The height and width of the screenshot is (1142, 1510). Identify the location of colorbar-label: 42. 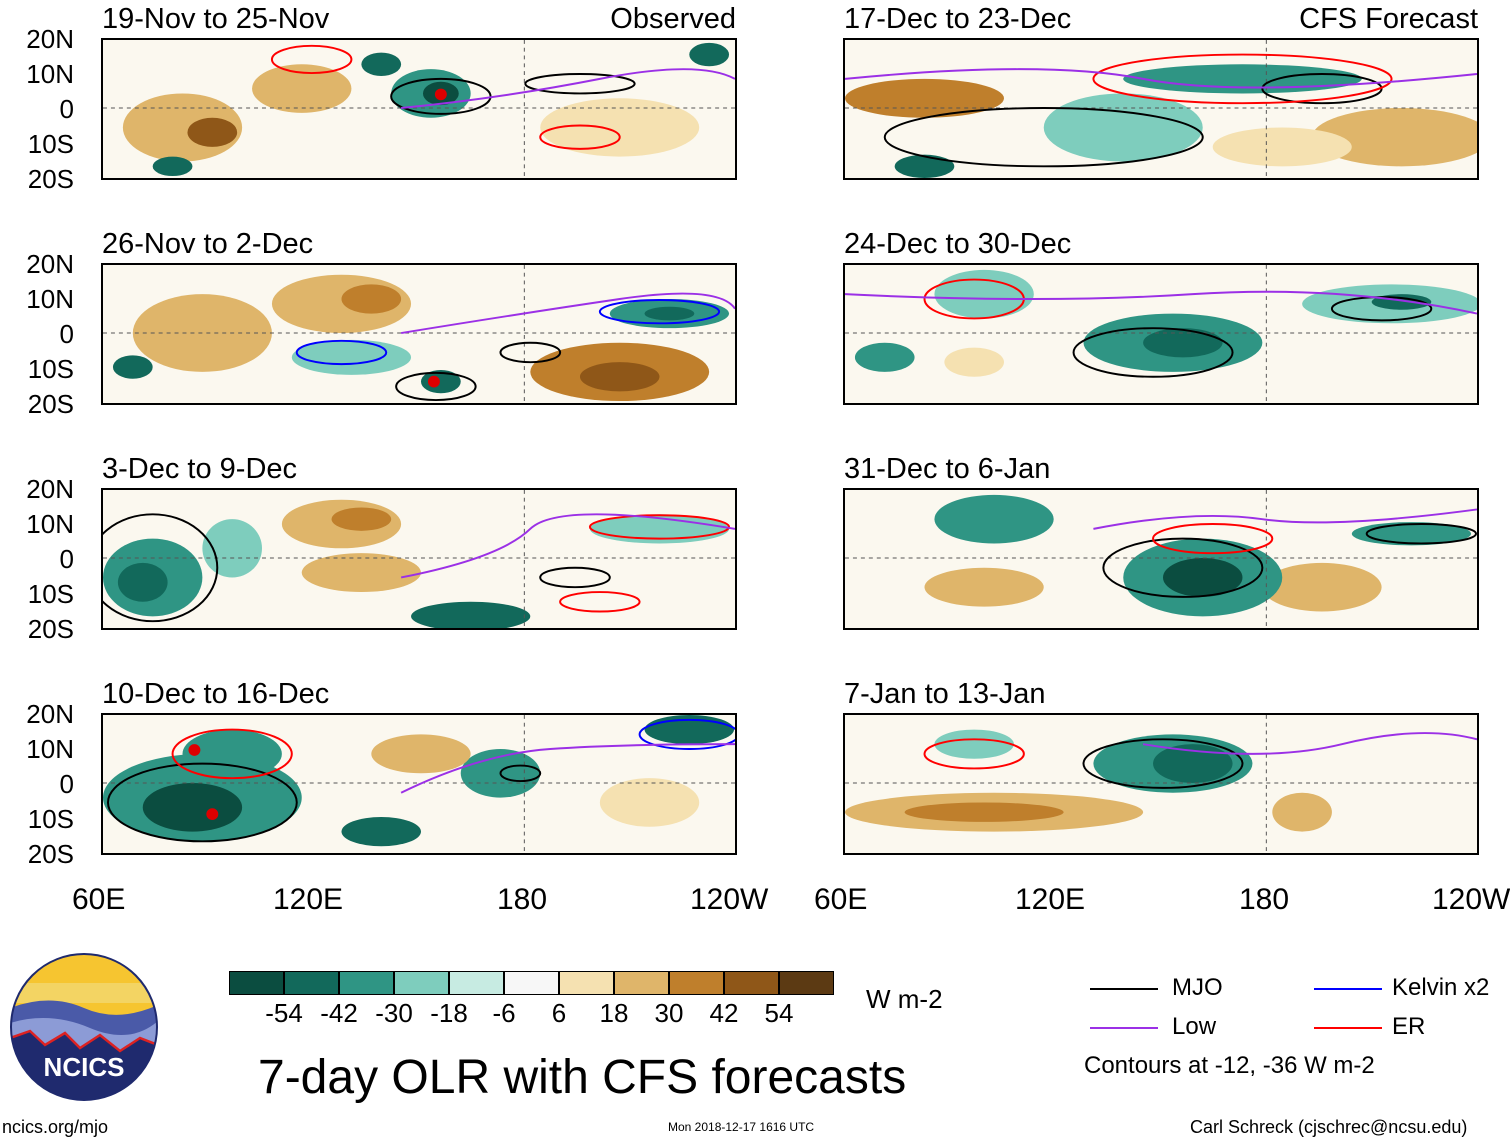
(724, 1013).